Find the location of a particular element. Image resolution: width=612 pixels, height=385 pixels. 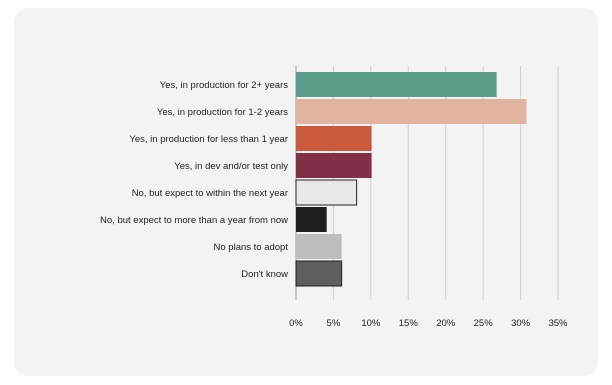

x-tick-label: 15% is located at coordinates (409, 323).